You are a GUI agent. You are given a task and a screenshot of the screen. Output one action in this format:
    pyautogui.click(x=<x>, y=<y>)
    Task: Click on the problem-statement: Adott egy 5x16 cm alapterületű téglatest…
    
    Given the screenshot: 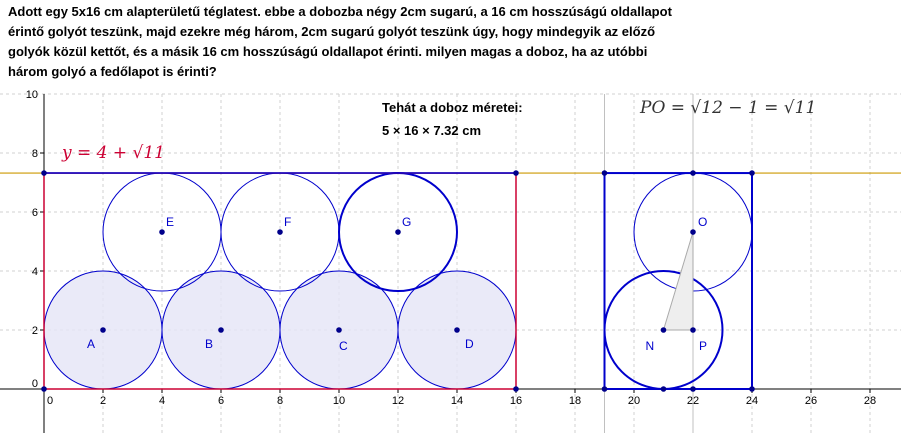 What is the action you would take?
    pyautogui.click(x=340, y=41)
    